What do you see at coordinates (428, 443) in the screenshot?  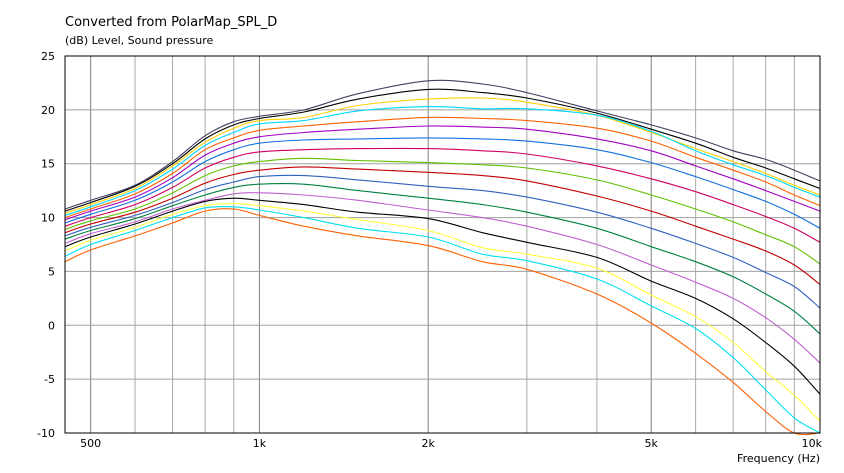 I see `x-tick-label: 2k` at bounding box center [428, 443].